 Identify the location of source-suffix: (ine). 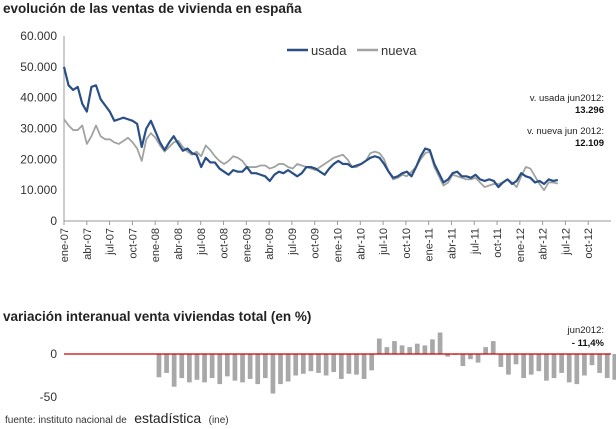
(219, 420).